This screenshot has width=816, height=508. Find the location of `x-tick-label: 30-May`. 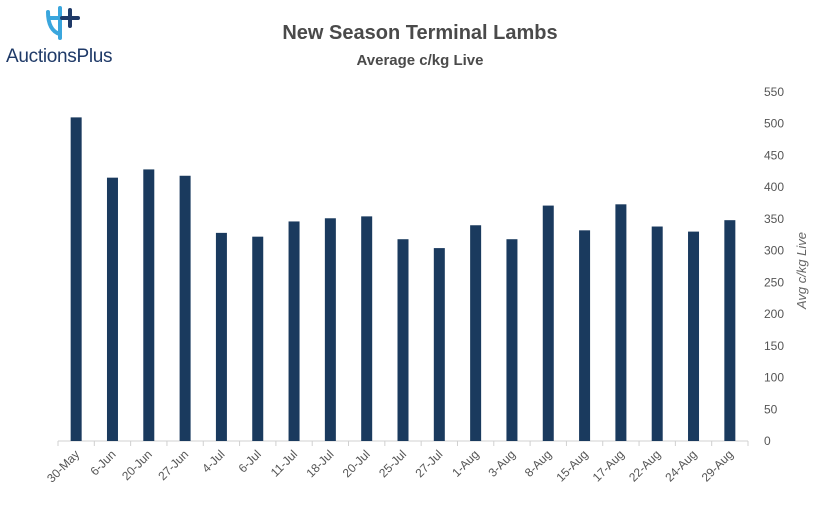

x-tick-label: 30-May is located at coordinates (63, 466).